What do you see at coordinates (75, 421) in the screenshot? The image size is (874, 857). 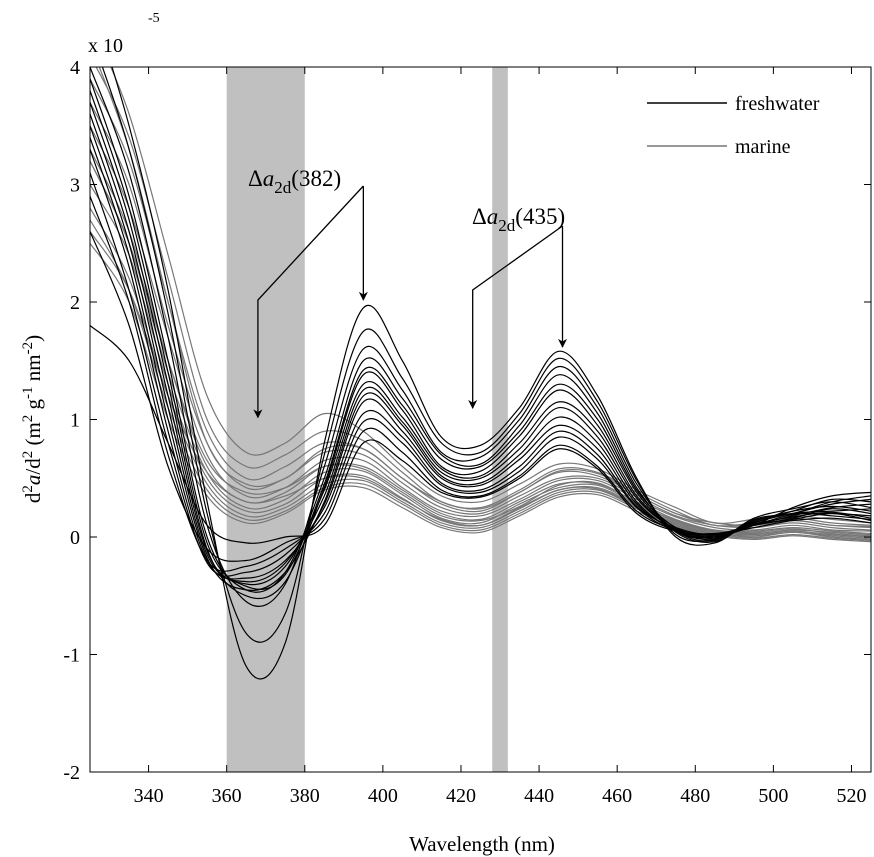 I see `y-tick-label: 1` at bounding box center [75, 421].